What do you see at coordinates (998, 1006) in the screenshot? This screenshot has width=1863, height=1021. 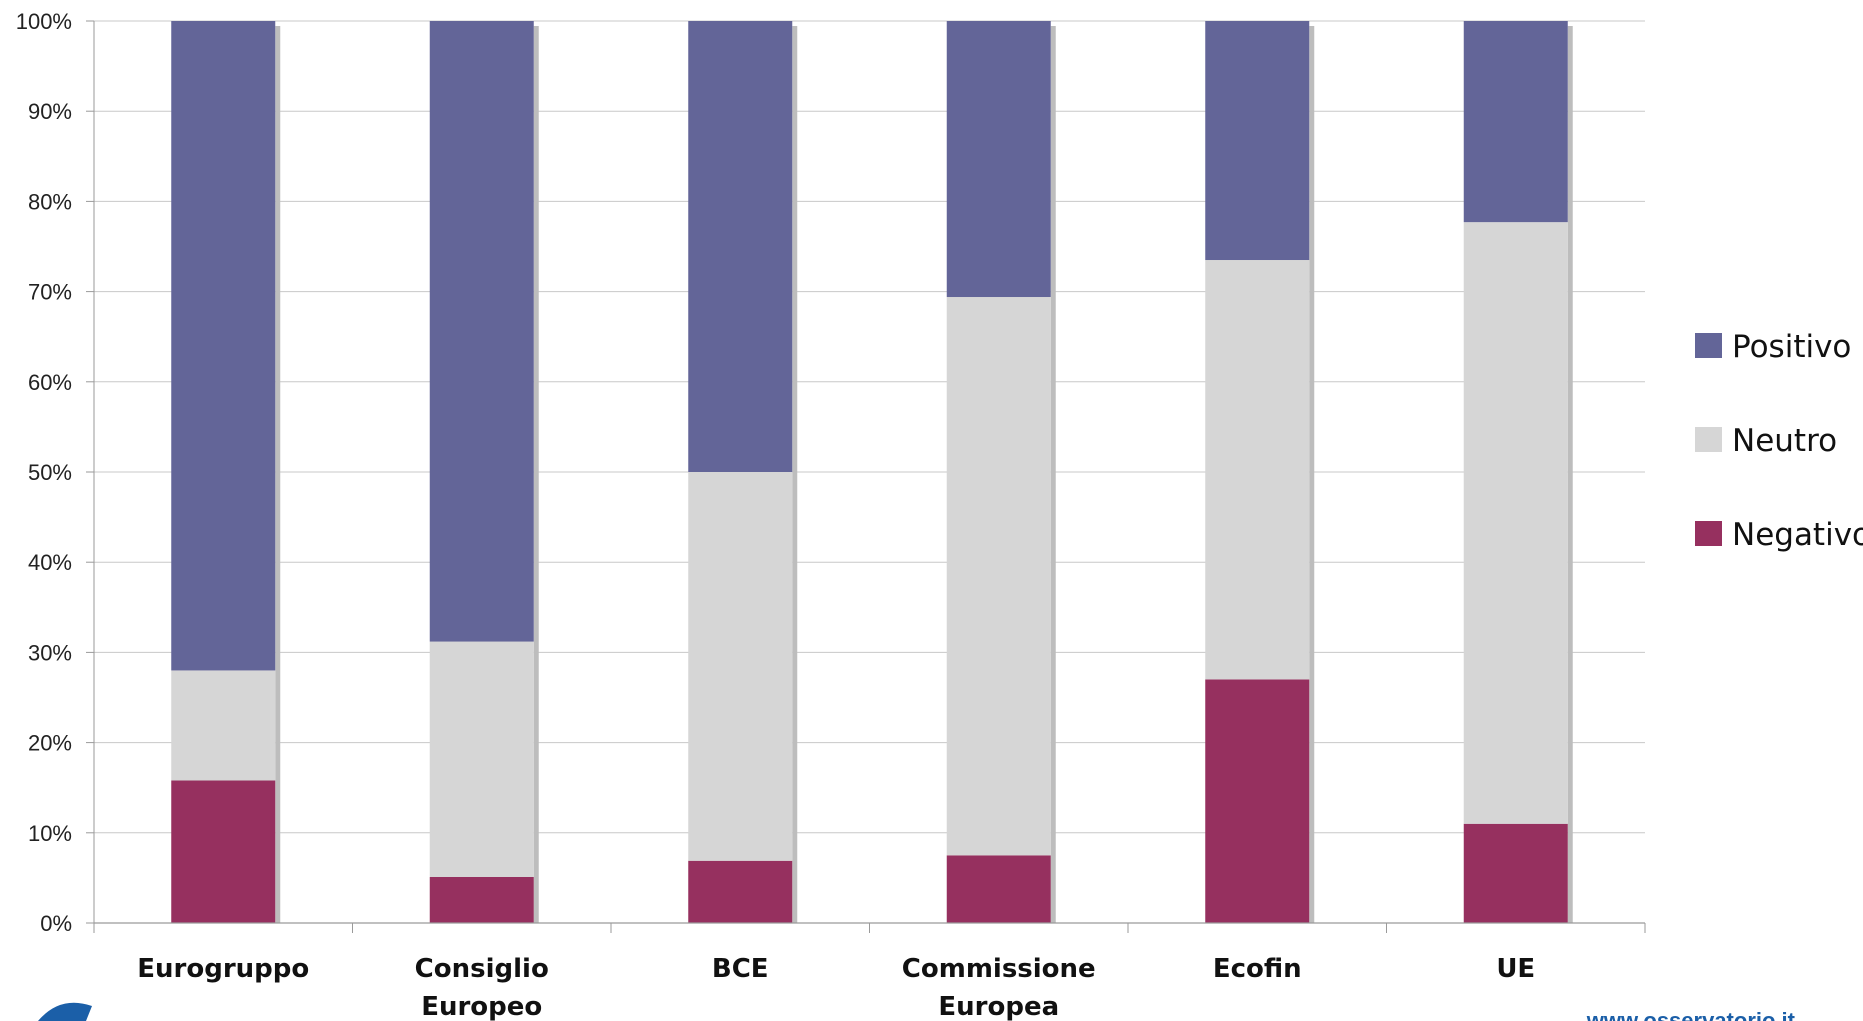 I see `x-tick-label: Europea` at bounding box center [998, 1006].